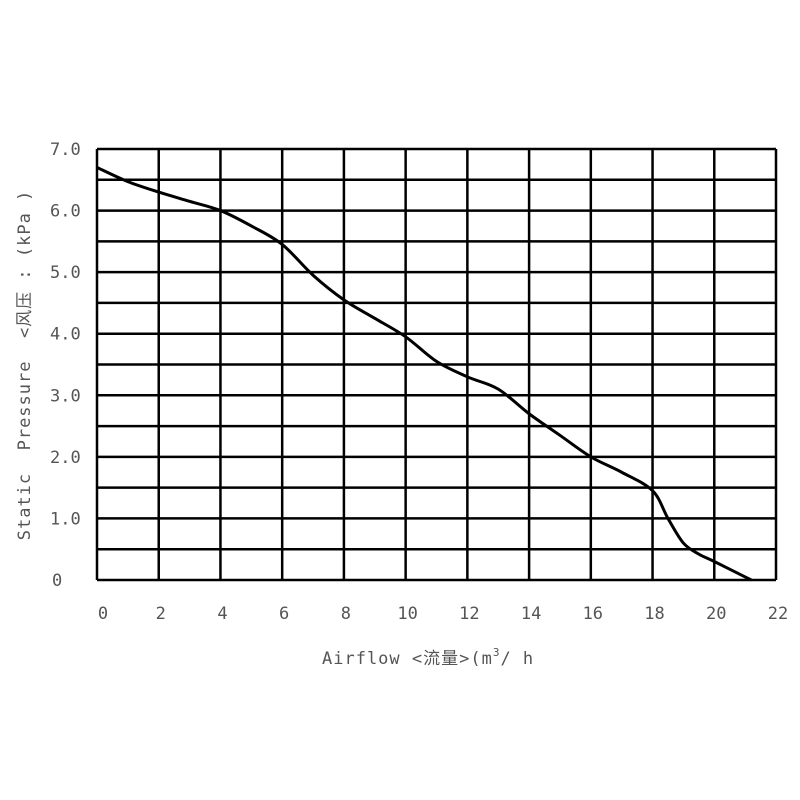 The width and height of the screenshot is (800, 800). Describe the element at coordinates (65, 458) in the screenshot. I see `y-tick-label: 2.0` at that location.